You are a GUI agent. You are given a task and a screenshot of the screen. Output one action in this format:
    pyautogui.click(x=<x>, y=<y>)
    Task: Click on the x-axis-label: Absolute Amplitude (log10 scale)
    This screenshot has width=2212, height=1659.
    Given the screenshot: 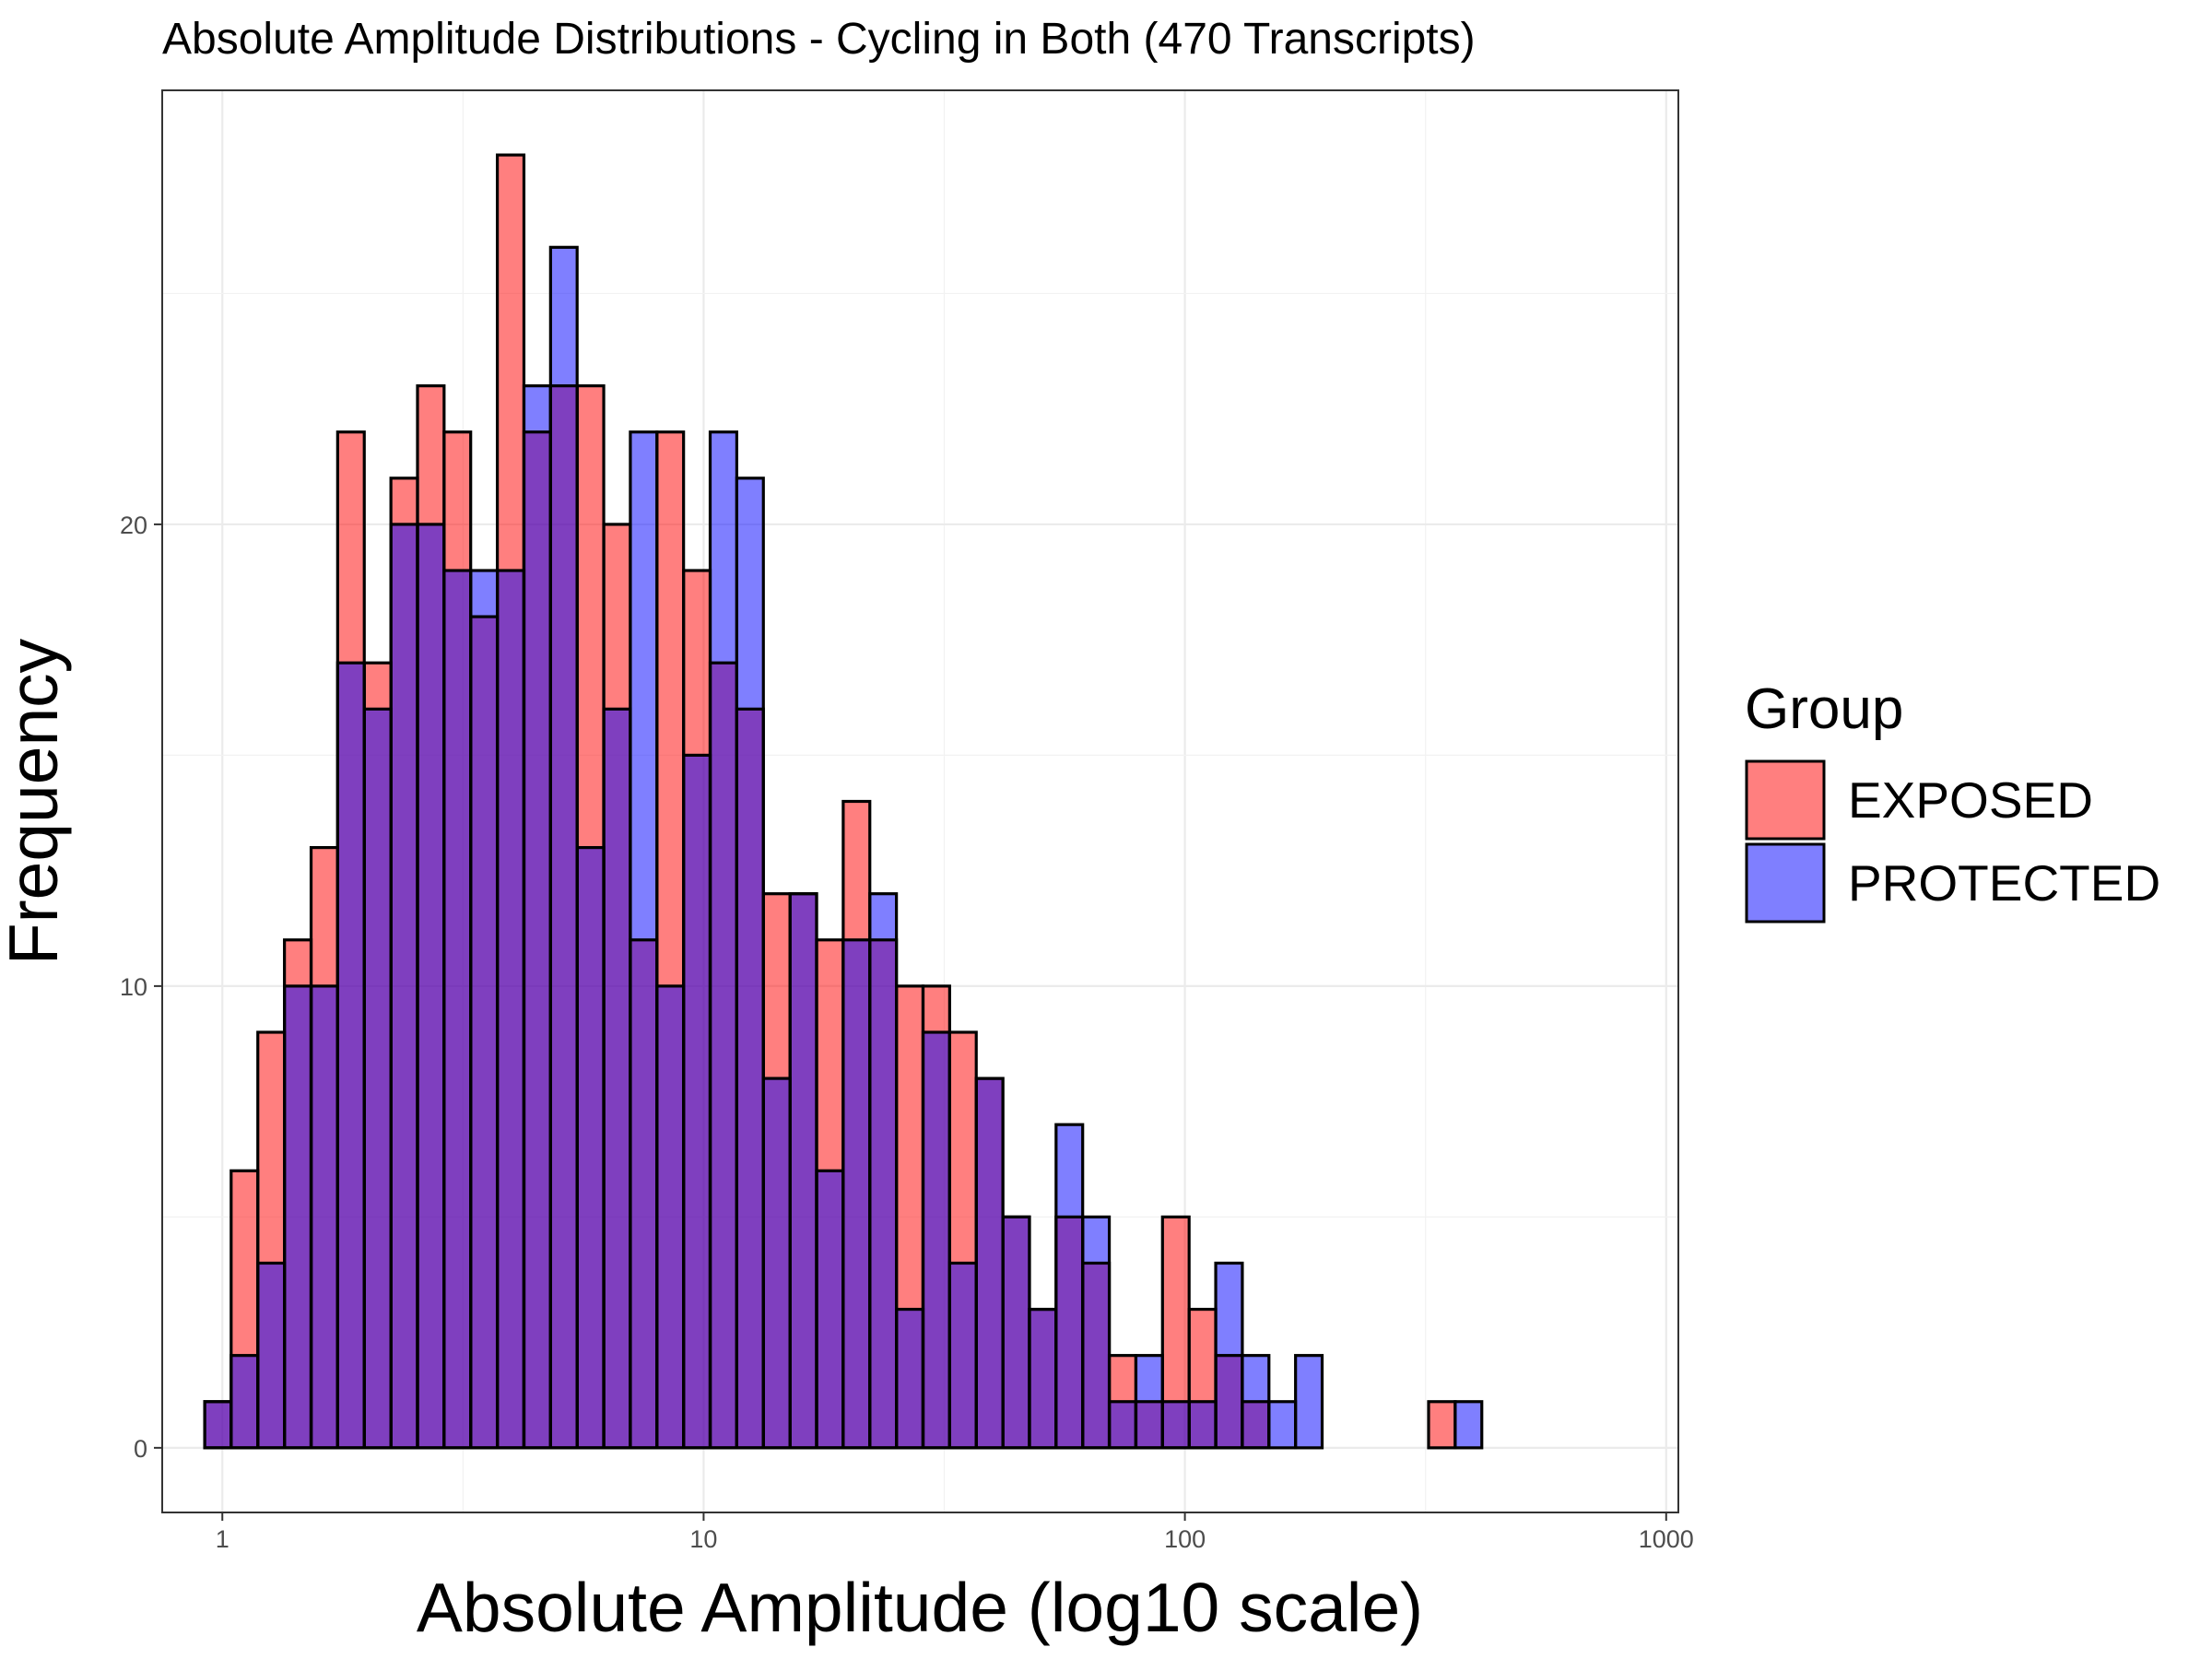 What is the action you would take?
    pyautogui.click(x=920, y=1607)
    